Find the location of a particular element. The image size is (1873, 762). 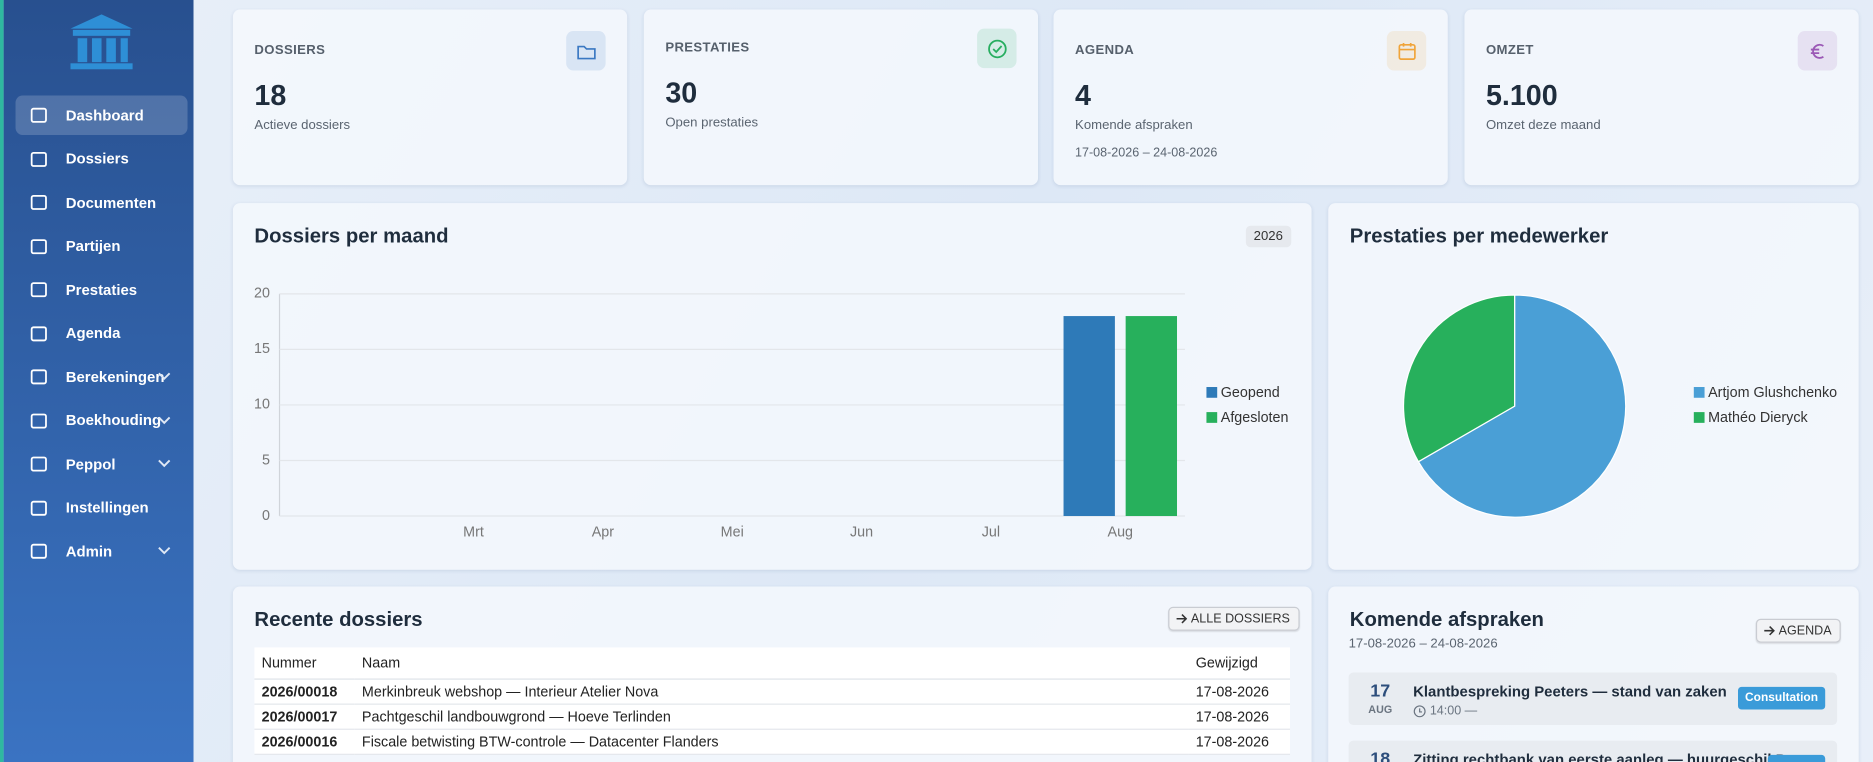

agenda-time: 14:00 — is located at coordinates (1445, 711).